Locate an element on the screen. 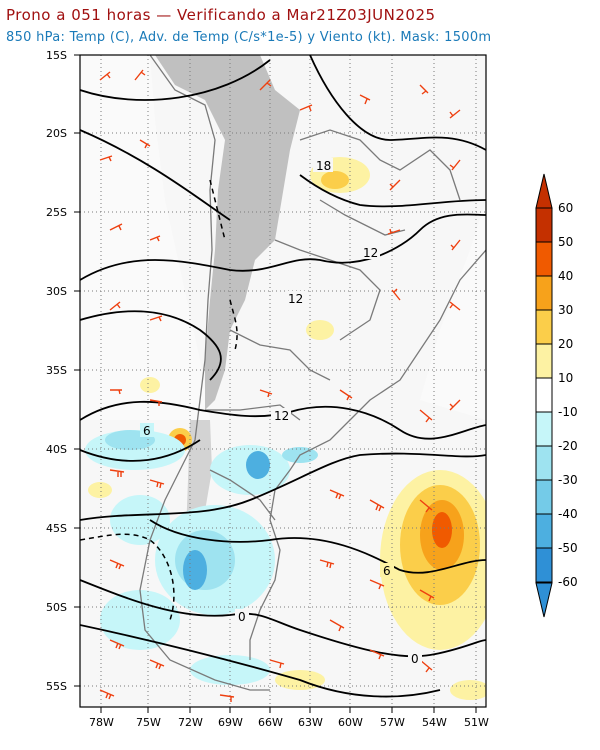  colorbar-label: -60 is located at coordinates (568, 582).